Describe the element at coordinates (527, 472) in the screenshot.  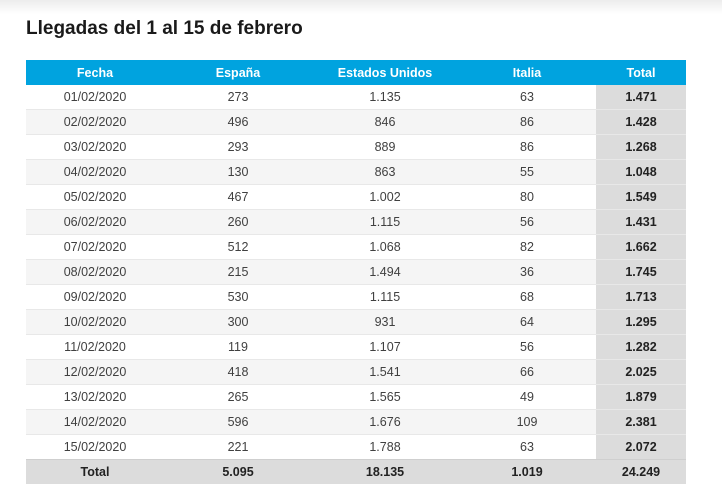
I see `footer-italia-total: 1.019` at that location.